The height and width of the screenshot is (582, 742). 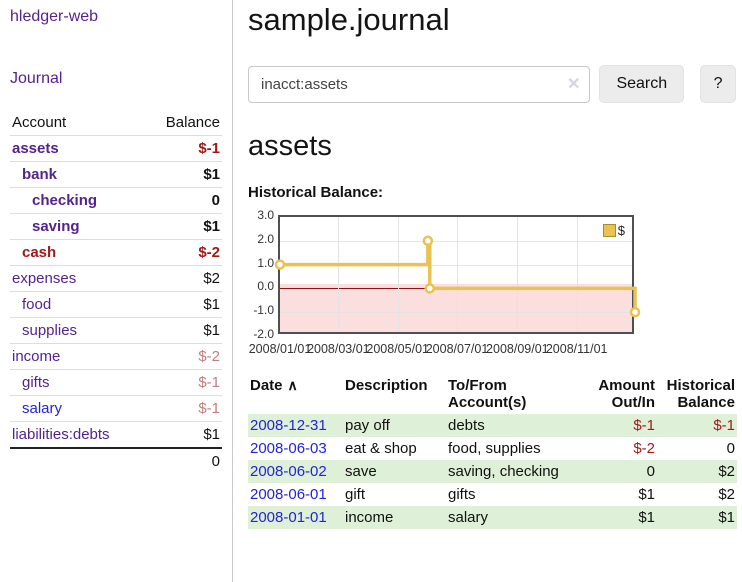 What do you see at coordinates (116, 201) in the screenshot?
I see `account-row: checking 0` at bounding box center [116, 201].